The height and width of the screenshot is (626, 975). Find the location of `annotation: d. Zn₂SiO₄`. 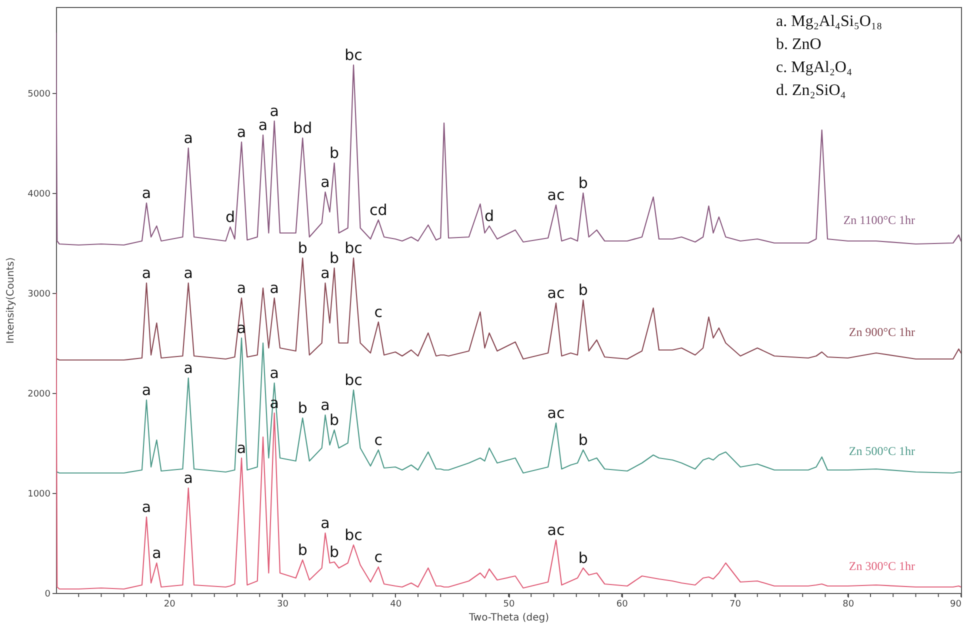

annotation: d. Zn₂SiO₄ is located at coordinates (811, 90).